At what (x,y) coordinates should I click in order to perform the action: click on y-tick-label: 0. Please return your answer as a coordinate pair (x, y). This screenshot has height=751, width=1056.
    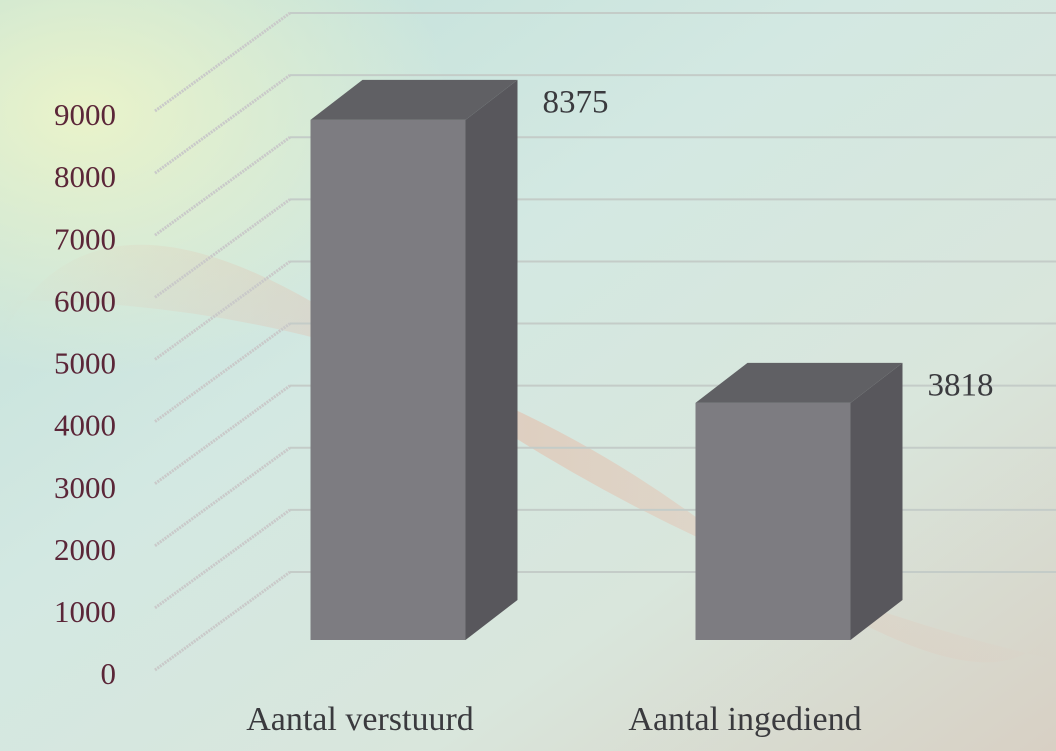
    Looking at the image, I should click on (109, 673).